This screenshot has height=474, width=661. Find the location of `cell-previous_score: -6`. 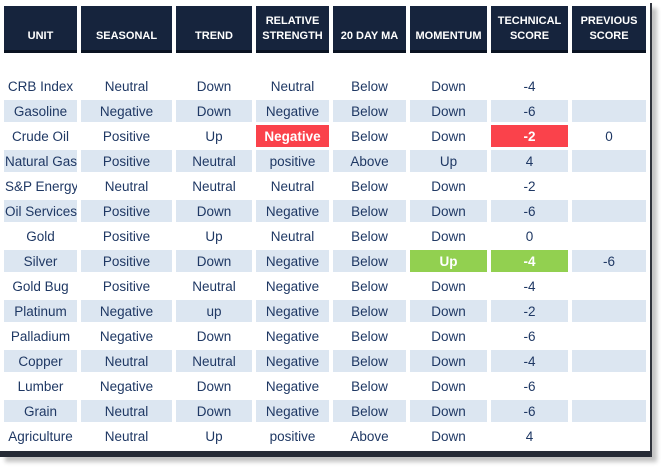

cell-previous_score: -6 is located at coordinates (609, 261).